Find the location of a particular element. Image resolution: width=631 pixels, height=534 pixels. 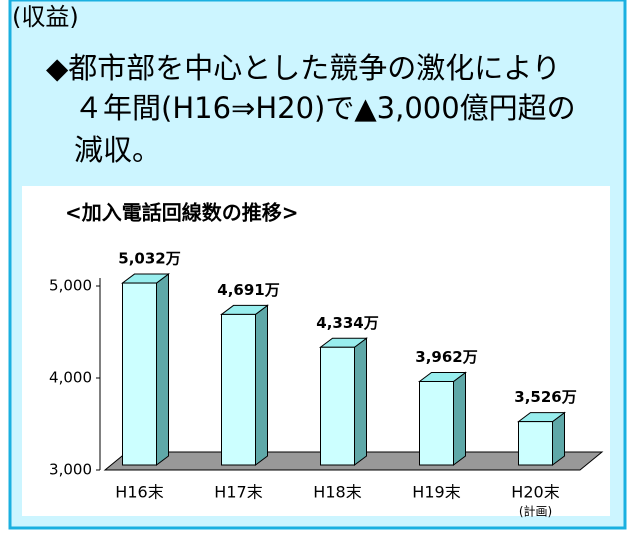

bullet-line: ４年間(H16⇒H20)で▲3,000億円超の is located at coordinates (325, 108).